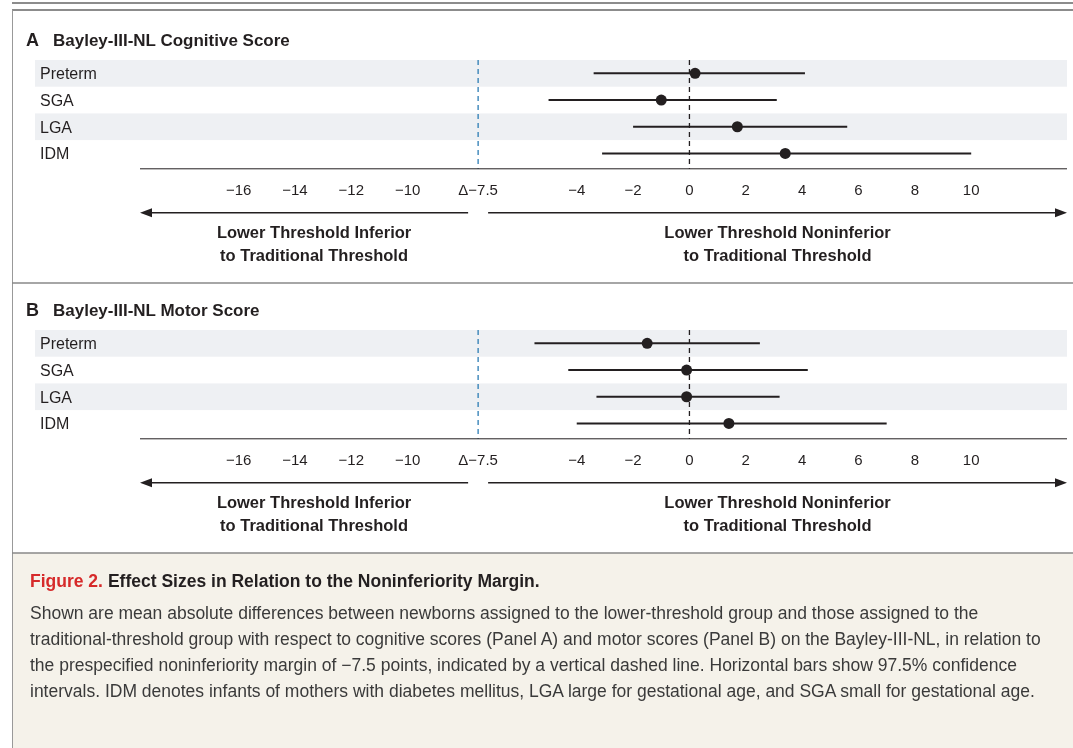 This screenshot has width=1073, height=748. What do you see at coordinates (323, 581) in the screenshot?
I see `text: Effect Sizes in Relation to the Noninferiority Margin.` at bounding box center [323, 581].